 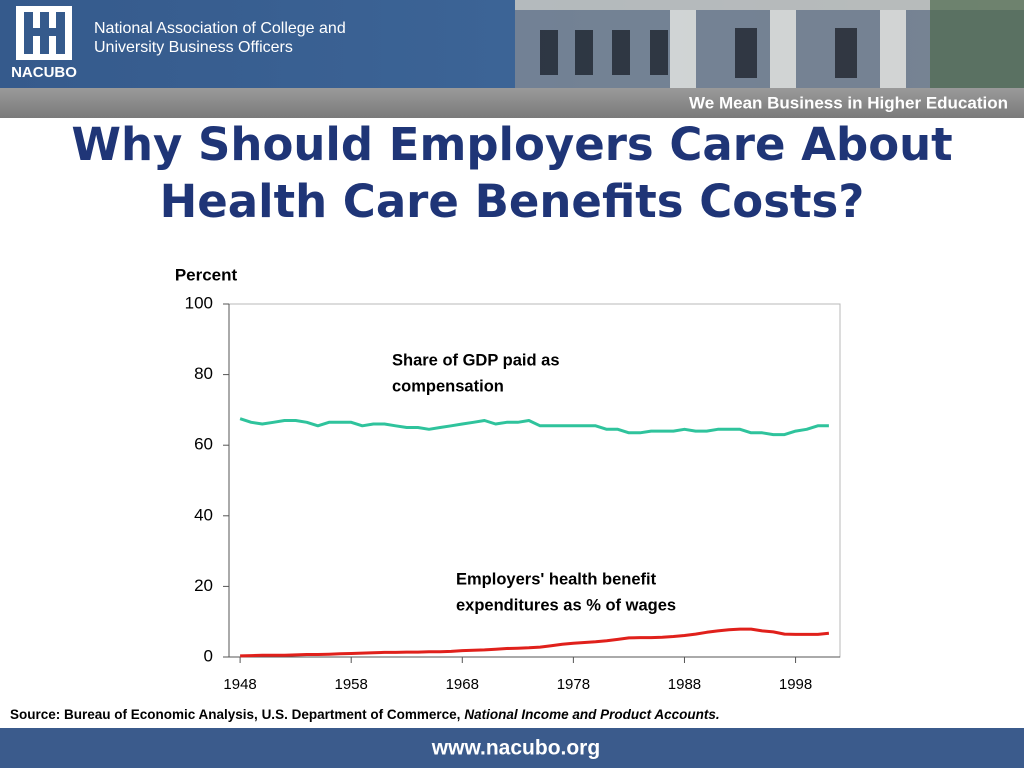 I want to click on logo-text: NACUBO, so click(x=44, y=72).